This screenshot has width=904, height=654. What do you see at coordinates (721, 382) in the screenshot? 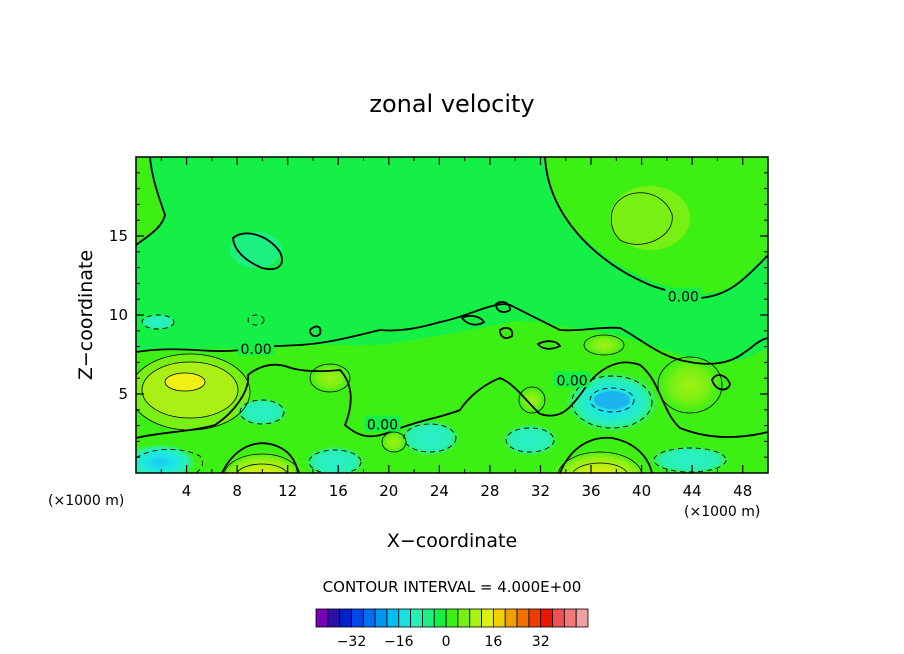
I see `zero-contour-right-small` at bounding box center [721, 382].